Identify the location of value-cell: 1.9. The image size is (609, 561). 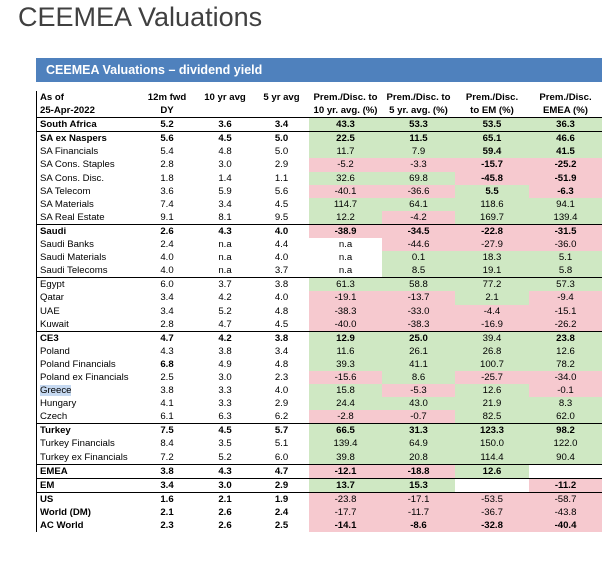
(281, 498).